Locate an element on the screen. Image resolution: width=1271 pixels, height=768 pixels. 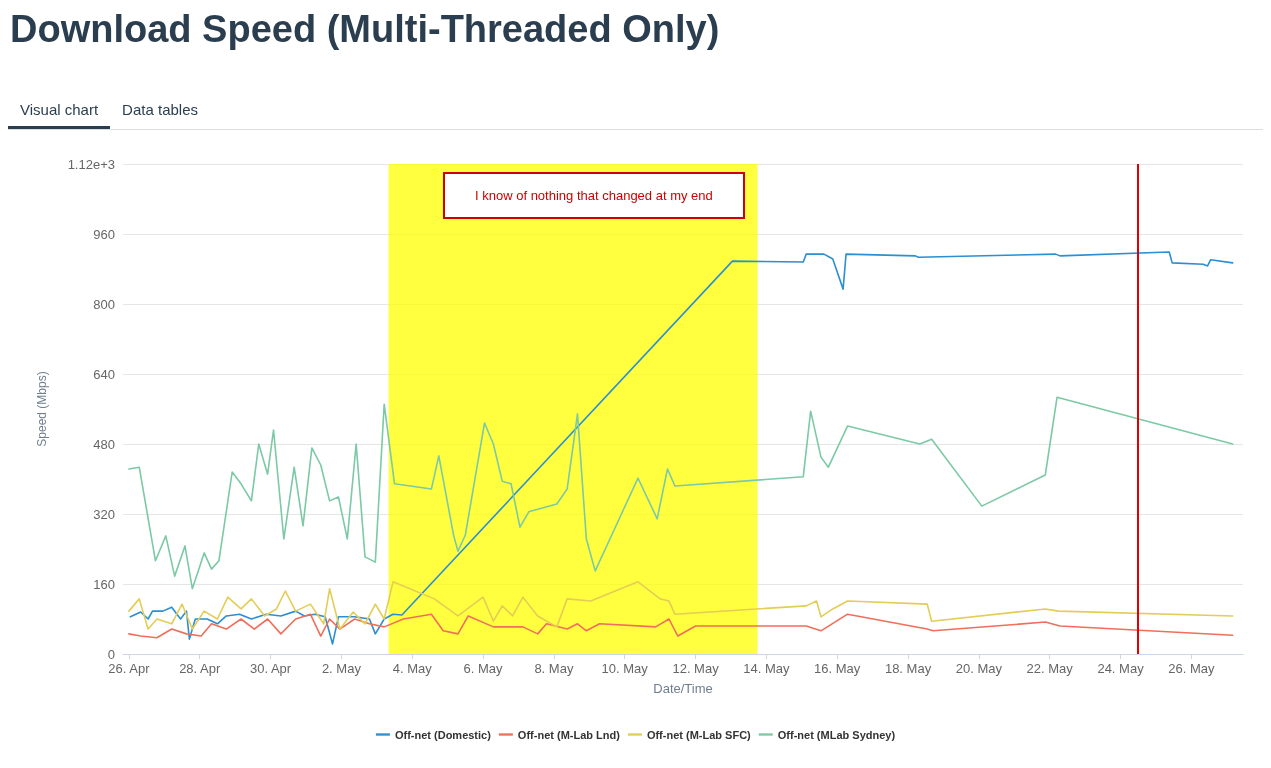
x-tick-label: 2. May is located at coordinates (341, 668).